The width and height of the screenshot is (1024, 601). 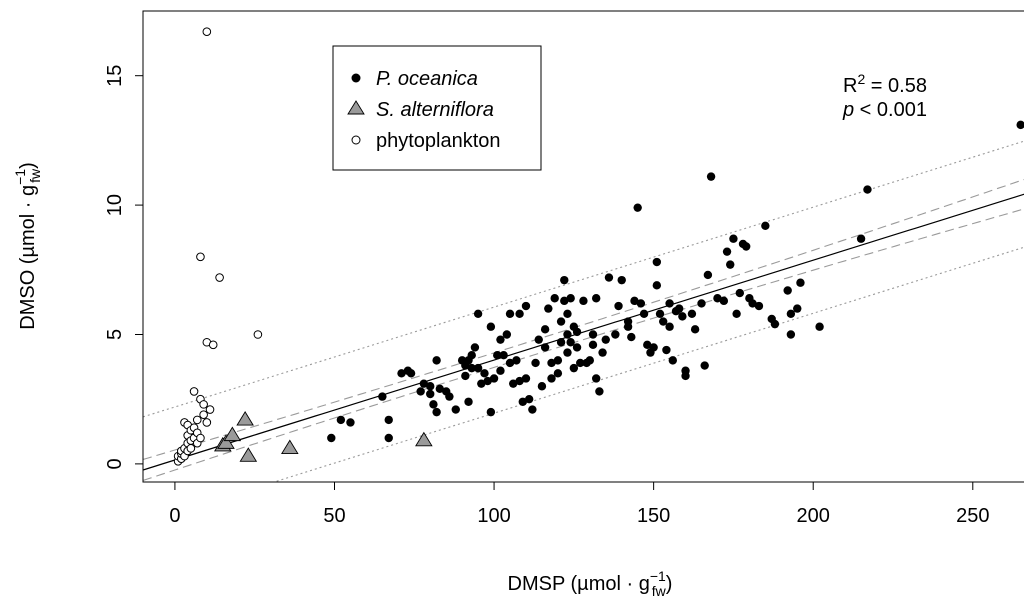 I want to click on y-tick-label: 15, so click(x=115, y=76).